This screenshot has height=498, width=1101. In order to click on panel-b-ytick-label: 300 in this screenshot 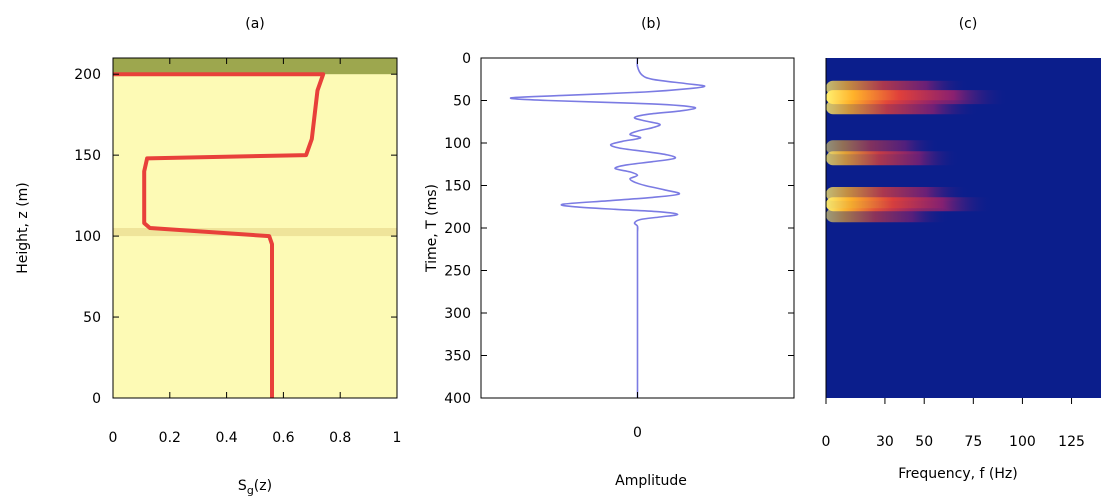, I will do `click(457, 314)`.